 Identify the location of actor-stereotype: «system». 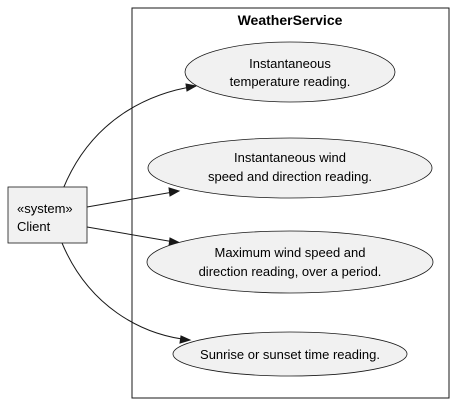
(45, 208).